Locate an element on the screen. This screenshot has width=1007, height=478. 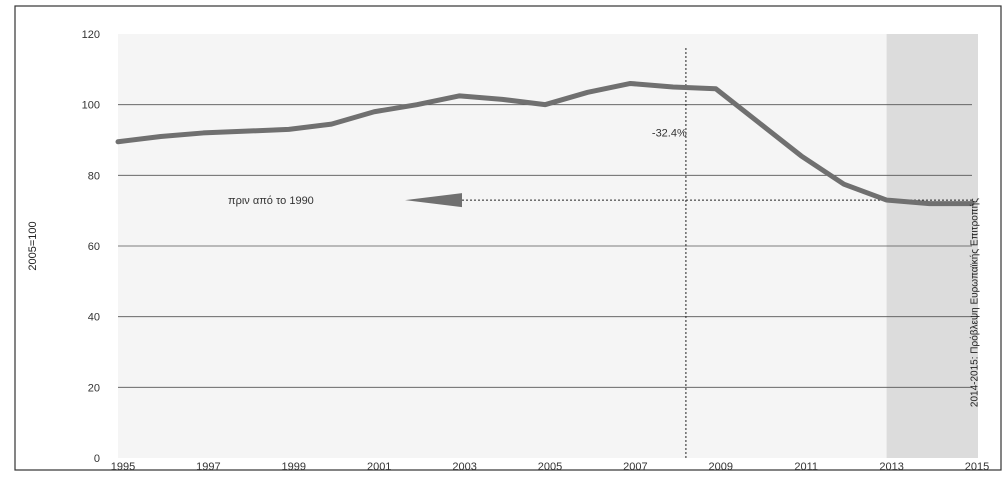
forecast-band-label: 2014-2015: Πρόβλεψη Ευρωπαϊκής Επιτροπής is located at coordinates (974, 302).